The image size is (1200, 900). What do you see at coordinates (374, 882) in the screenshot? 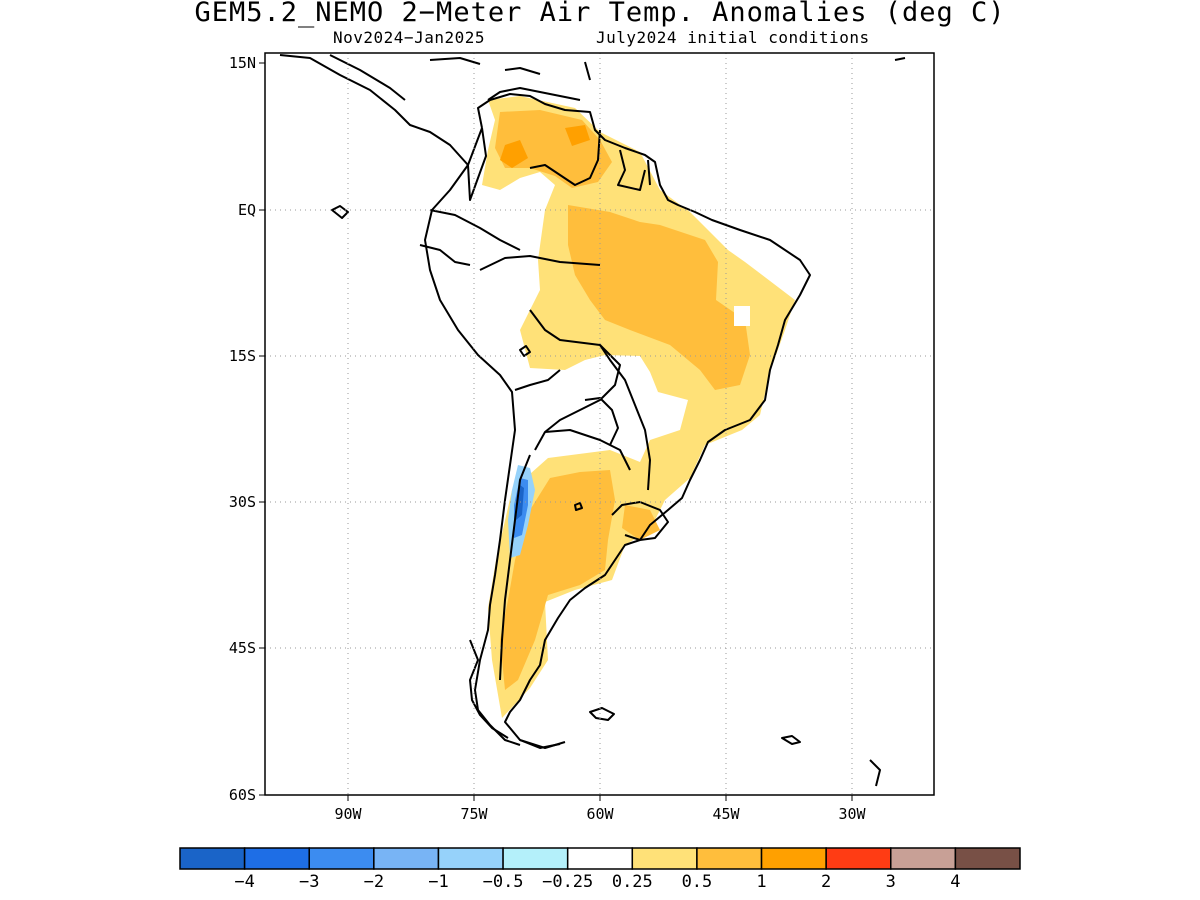
I see `legend-label-2: −2` at bounding box center [374, 882].